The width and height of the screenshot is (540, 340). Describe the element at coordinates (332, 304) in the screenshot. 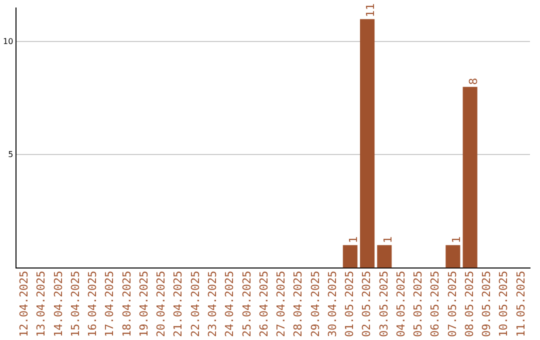

I see `x-tick-label: 30.04.2025` at that location.